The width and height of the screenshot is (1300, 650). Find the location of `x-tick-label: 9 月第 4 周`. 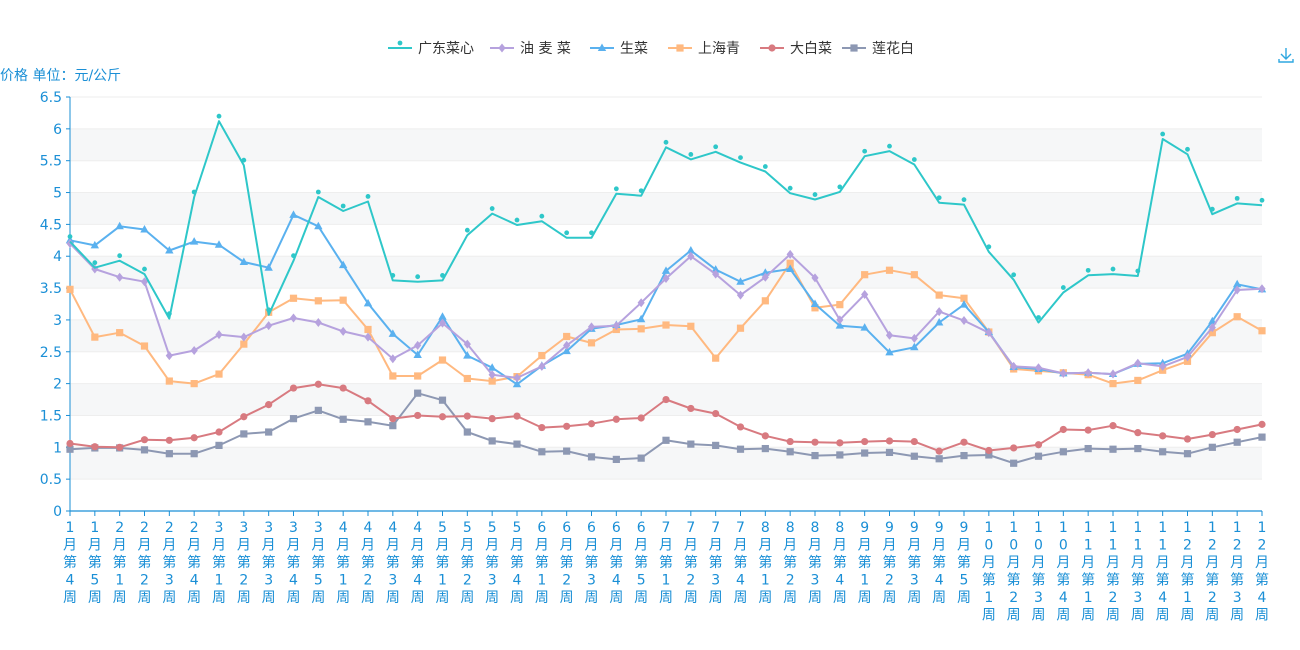

x-tick-label: 9 月第 4 周 is located at coordinates (939, 563).